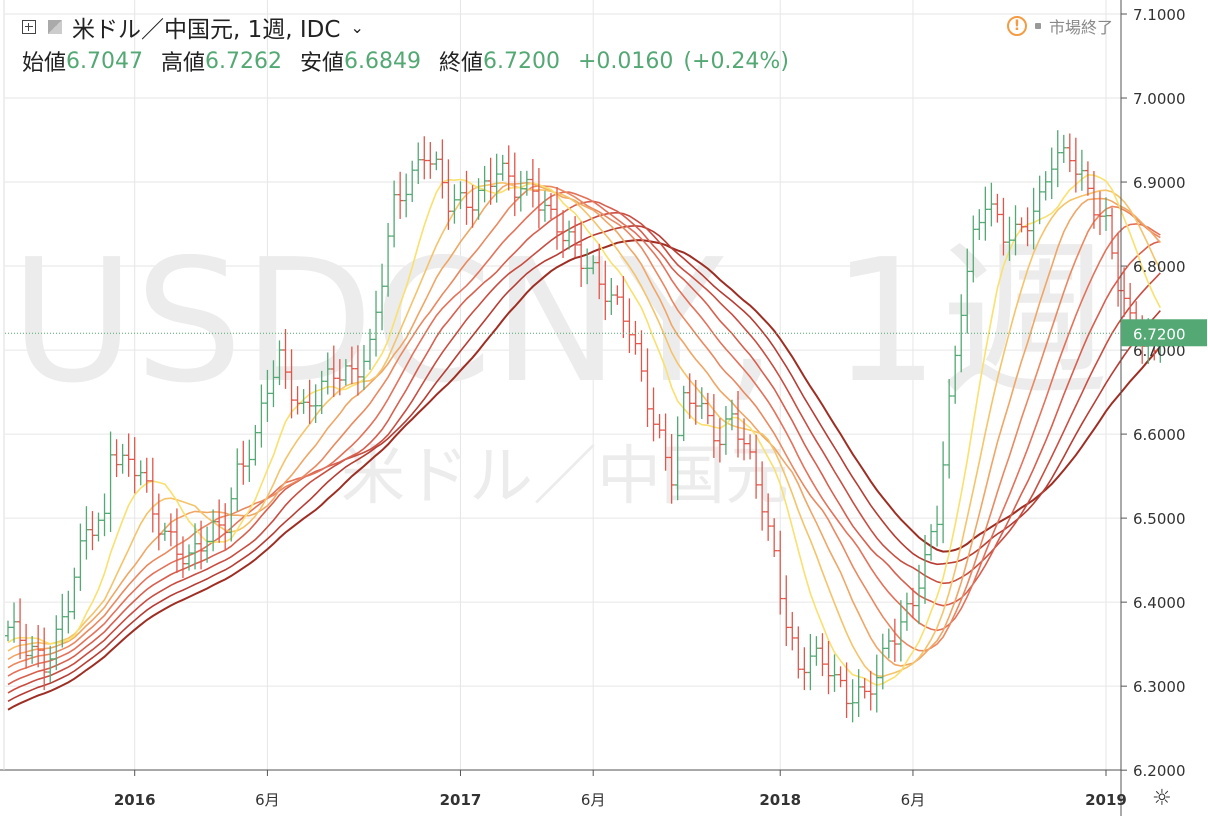 This screenshot has height=820, width=1208. Describe the element at coordinates (1059, 26) in the screenshot. I see `market-status: ! 市場終了` at that location.